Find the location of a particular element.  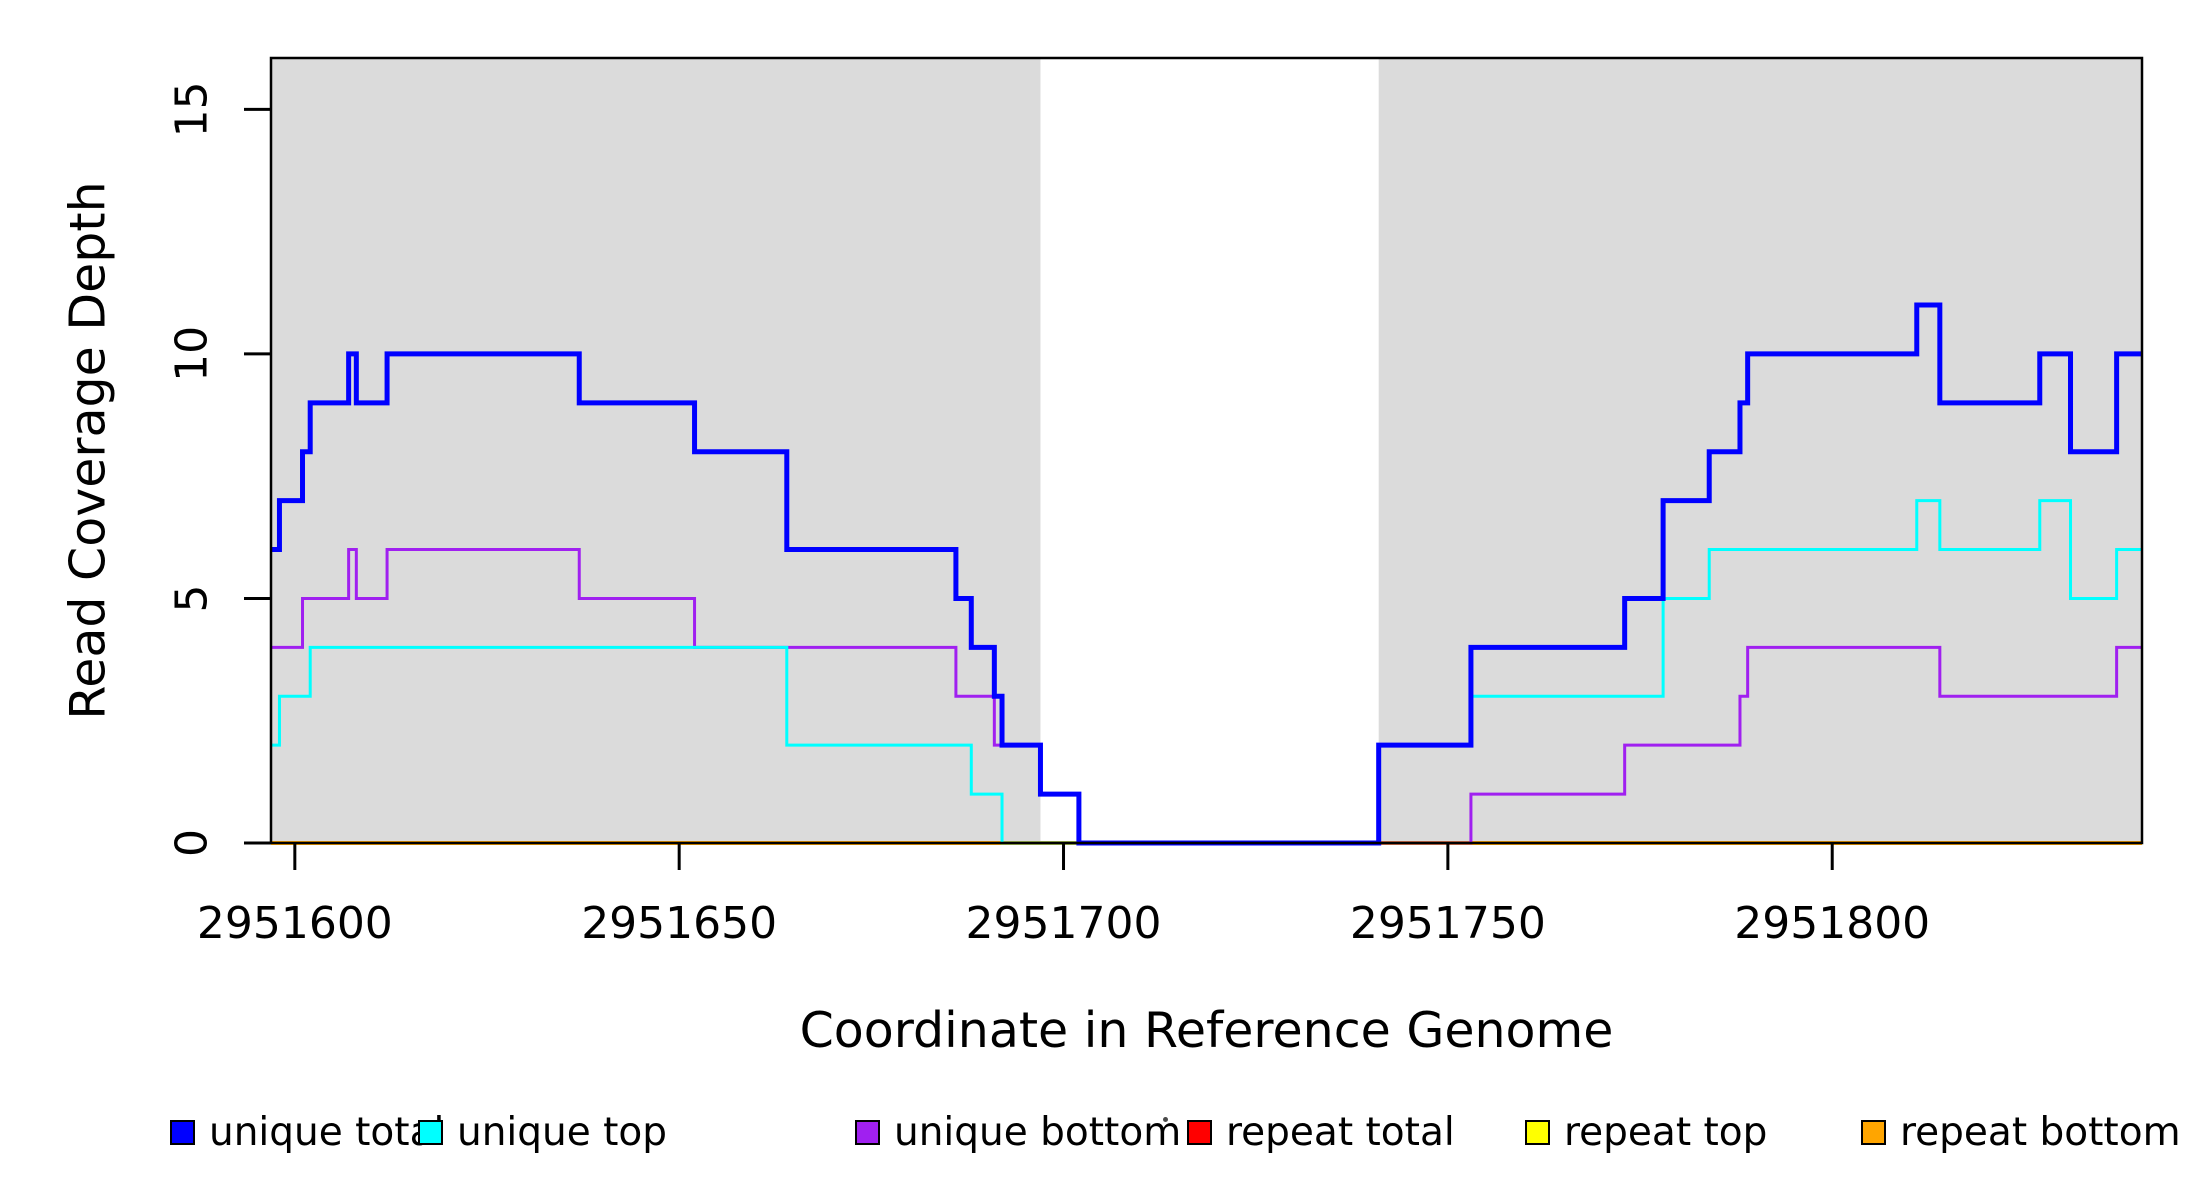

legend-item-unique-bottom: unique bottom is located at coordinates (1018, 1132).